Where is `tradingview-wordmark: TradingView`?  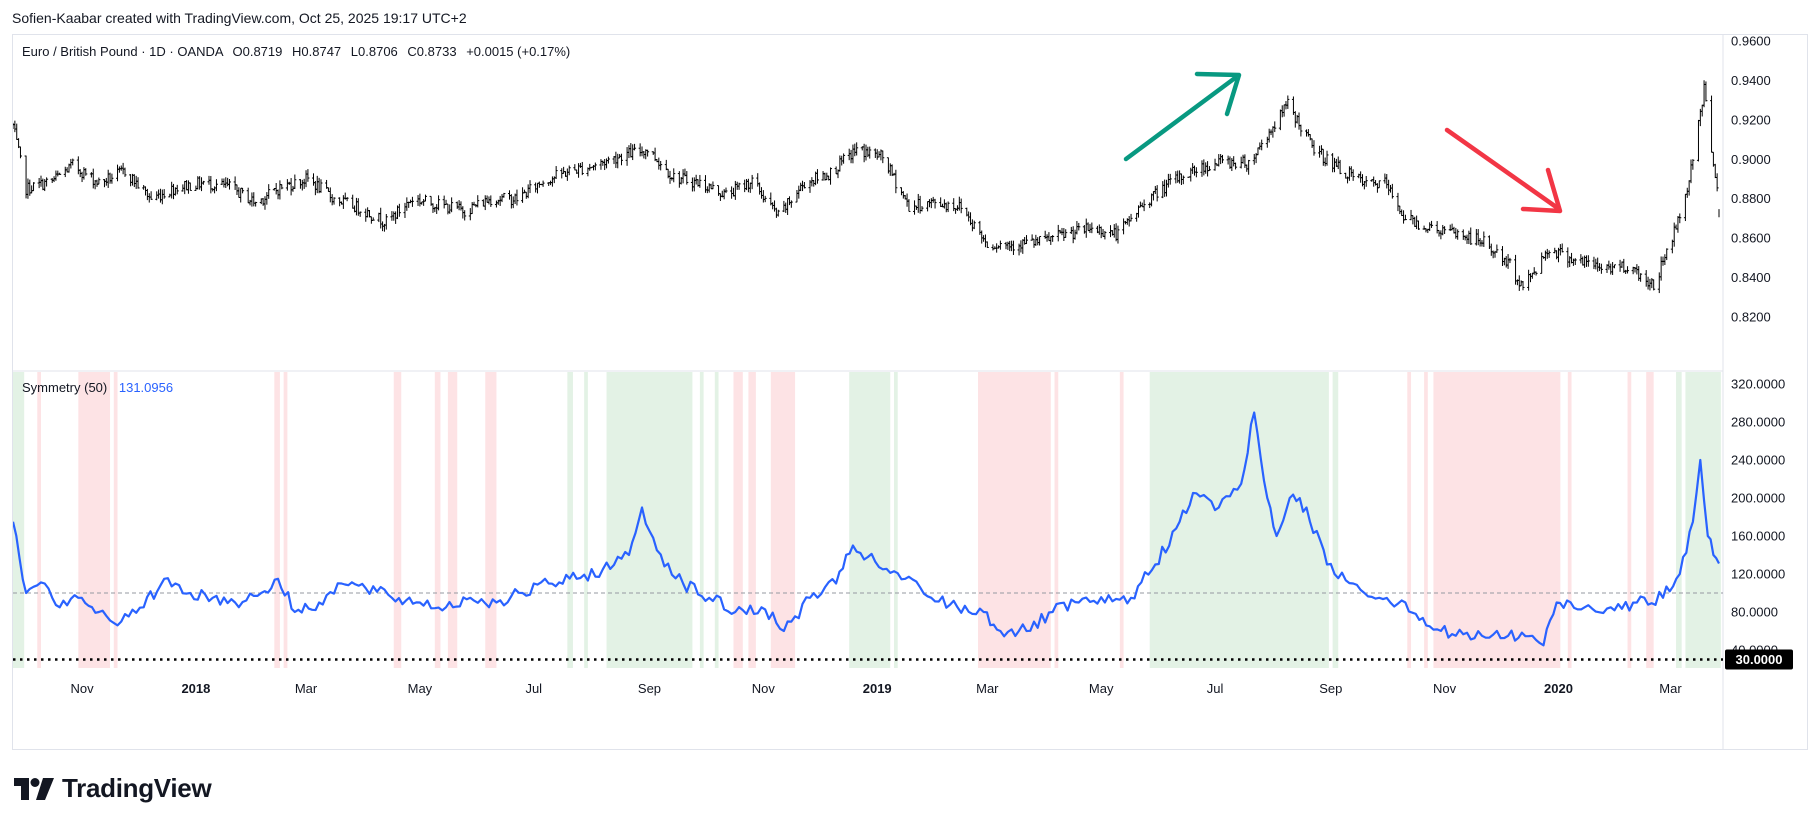
tradingview-wordmark: TradingView is located at coordinates (137, 788).